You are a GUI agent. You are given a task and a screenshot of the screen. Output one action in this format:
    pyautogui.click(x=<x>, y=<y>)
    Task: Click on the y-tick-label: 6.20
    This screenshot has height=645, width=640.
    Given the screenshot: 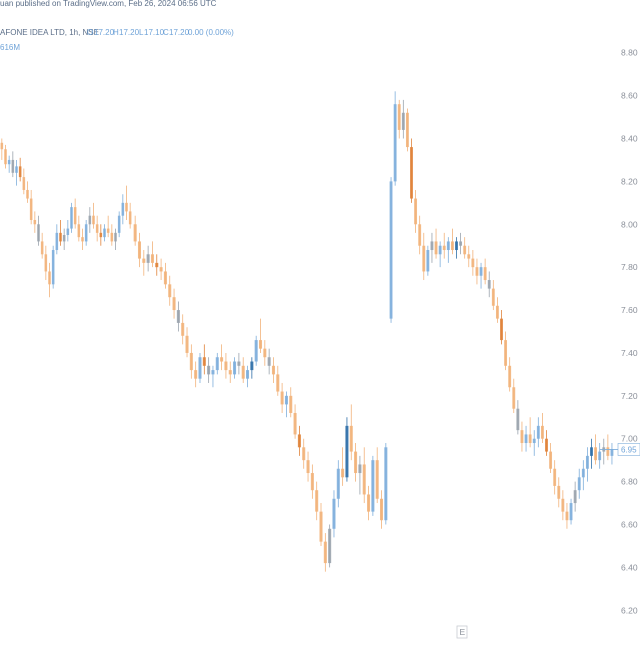 What is the action you would take?
    pyautogui.click(x=629, y=610)
    